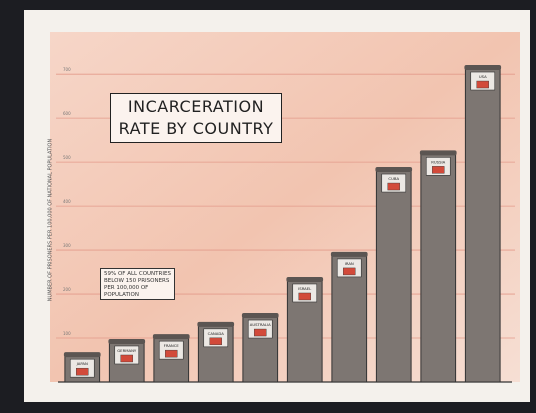 The width and height of the screenshot is (536, 413). I want to click on x-tick-label: JAPAN, so click(82, 363).